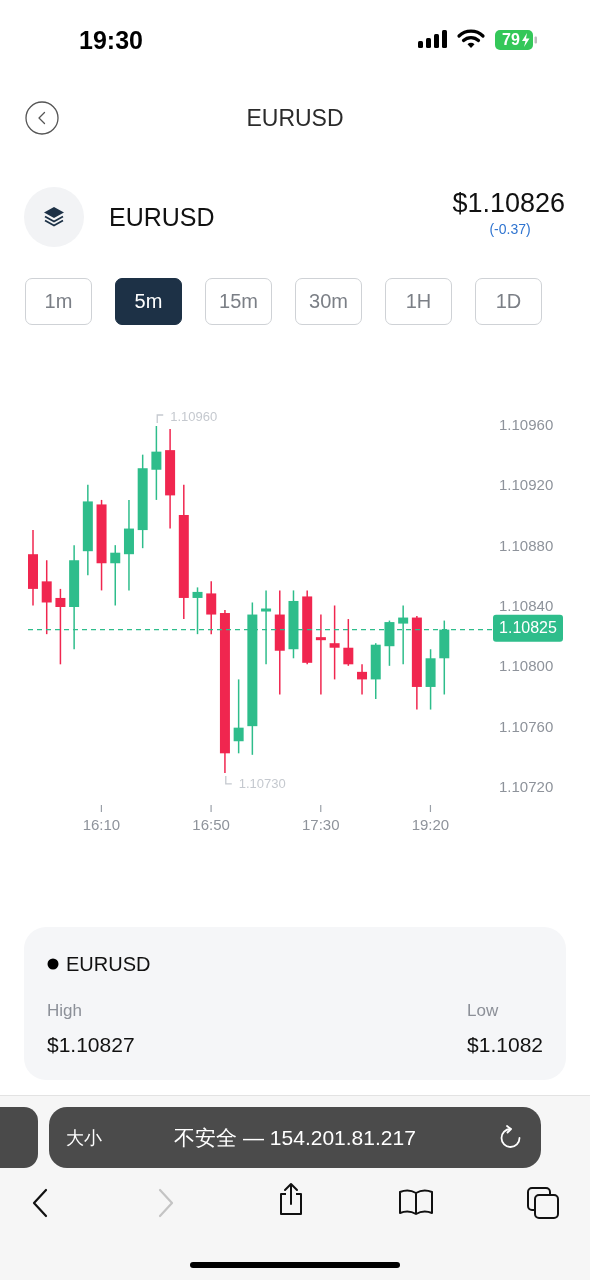  Describe the element at coordinates (91, 1045) in the screenshot. I see `text: $1.10827` at that location.